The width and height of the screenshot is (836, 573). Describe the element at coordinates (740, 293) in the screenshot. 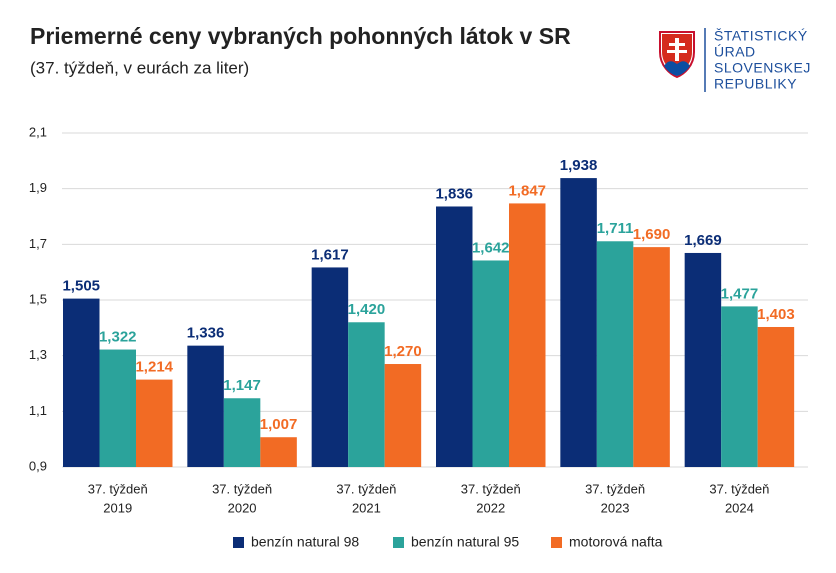

I see `value-label: 1,477` at that location.